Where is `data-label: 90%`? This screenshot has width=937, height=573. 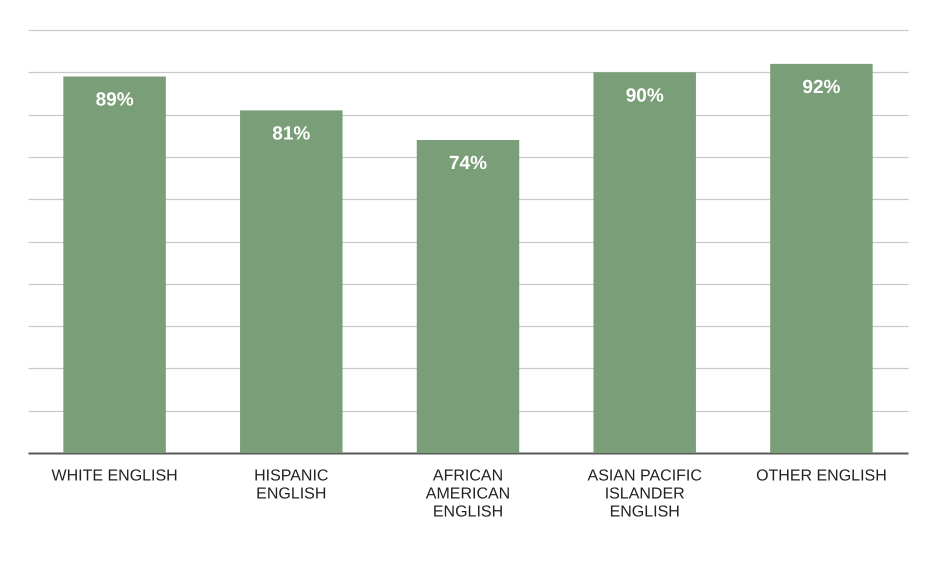 data-label: 90% is located at coordinates (645, 95).